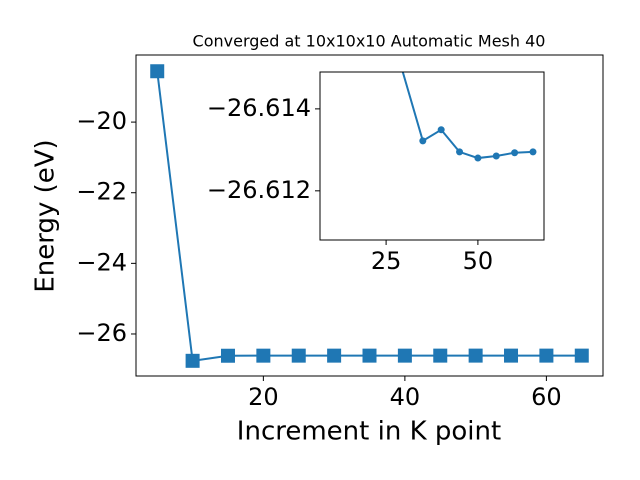 The height and width of the screenshot is (480, 640). I want to click on y-tick-label: −26.614, so click(259, 108).